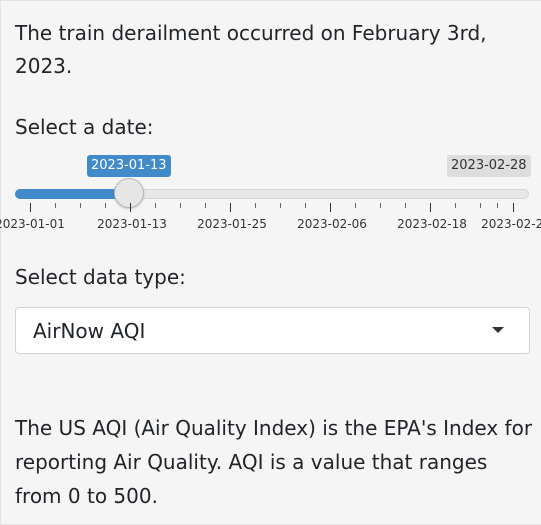 The height and width of the screenshot is (525, 541). What do you see at coordinates (232, 224) in the screenshot?
I see `slider-tick-label: 2023-01-25` at bounding box center [232, 224].